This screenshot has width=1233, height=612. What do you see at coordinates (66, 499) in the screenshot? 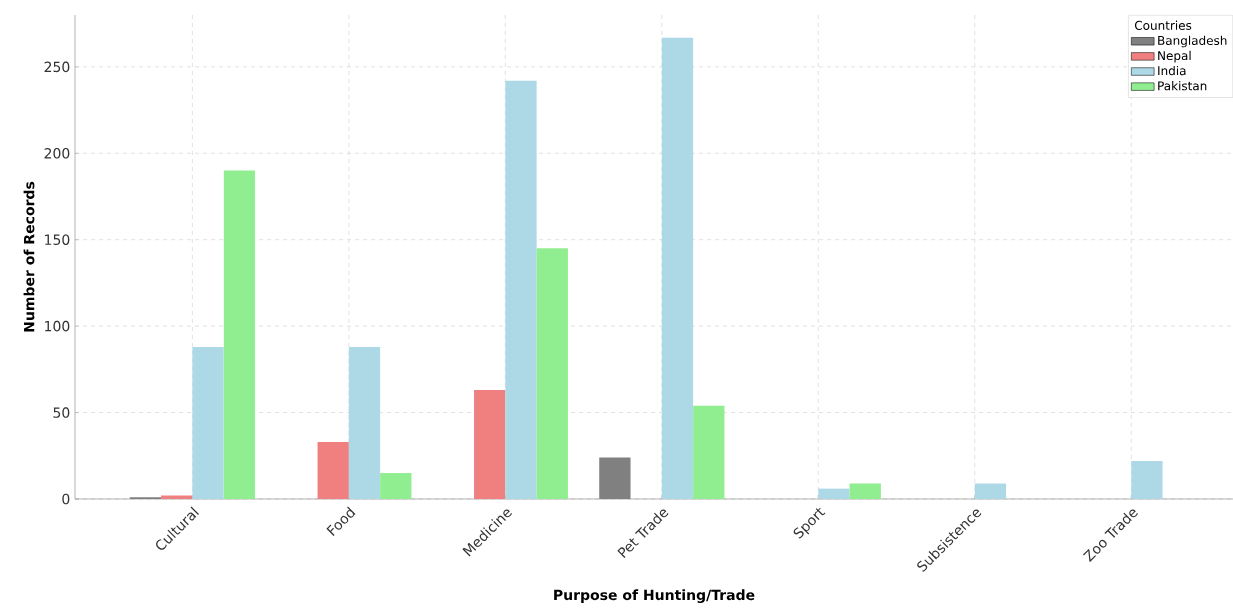
I see `y-tick-label: 0` at bounding box center [66, 499].